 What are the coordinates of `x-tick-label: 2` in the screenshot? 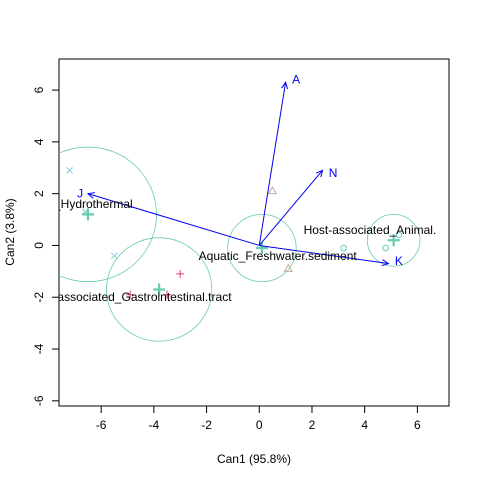 It's located at (312, 425).